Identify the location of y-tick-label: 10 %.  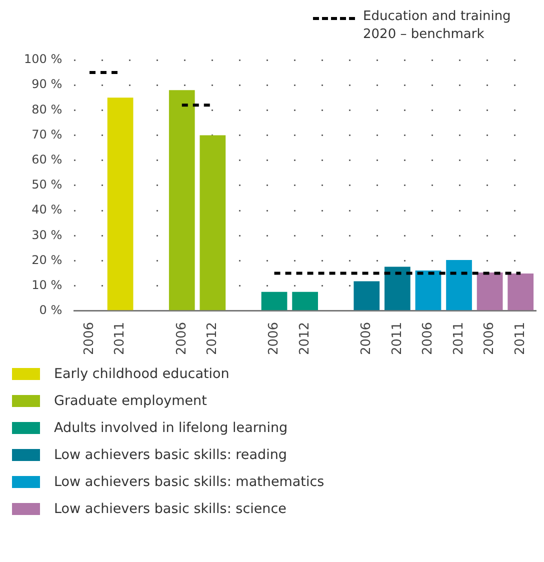
(47, 285).